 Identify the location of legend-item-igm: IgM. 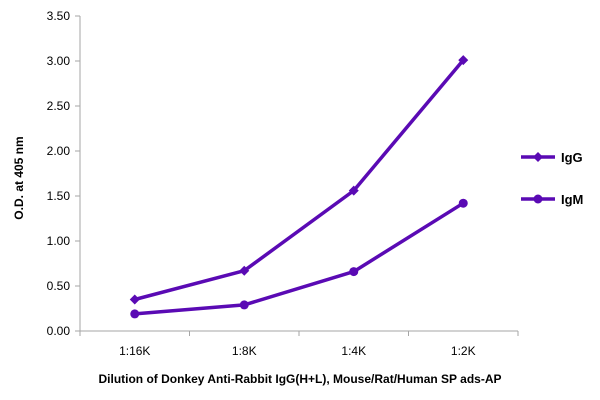
(552, 199).